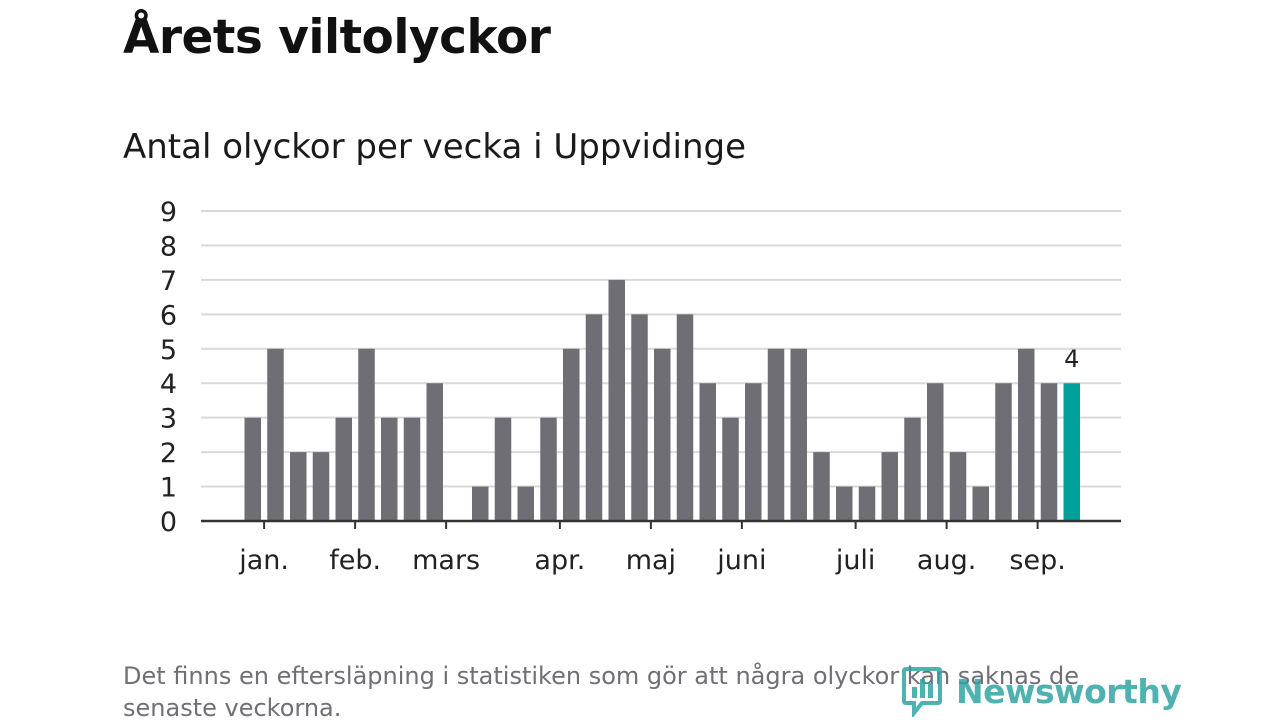 This screenshot has height=724, width=1280. Describe the element at coordinates (337, 37) in the screenshot. I see `chart-title: Årets viltolyckor` at that location.